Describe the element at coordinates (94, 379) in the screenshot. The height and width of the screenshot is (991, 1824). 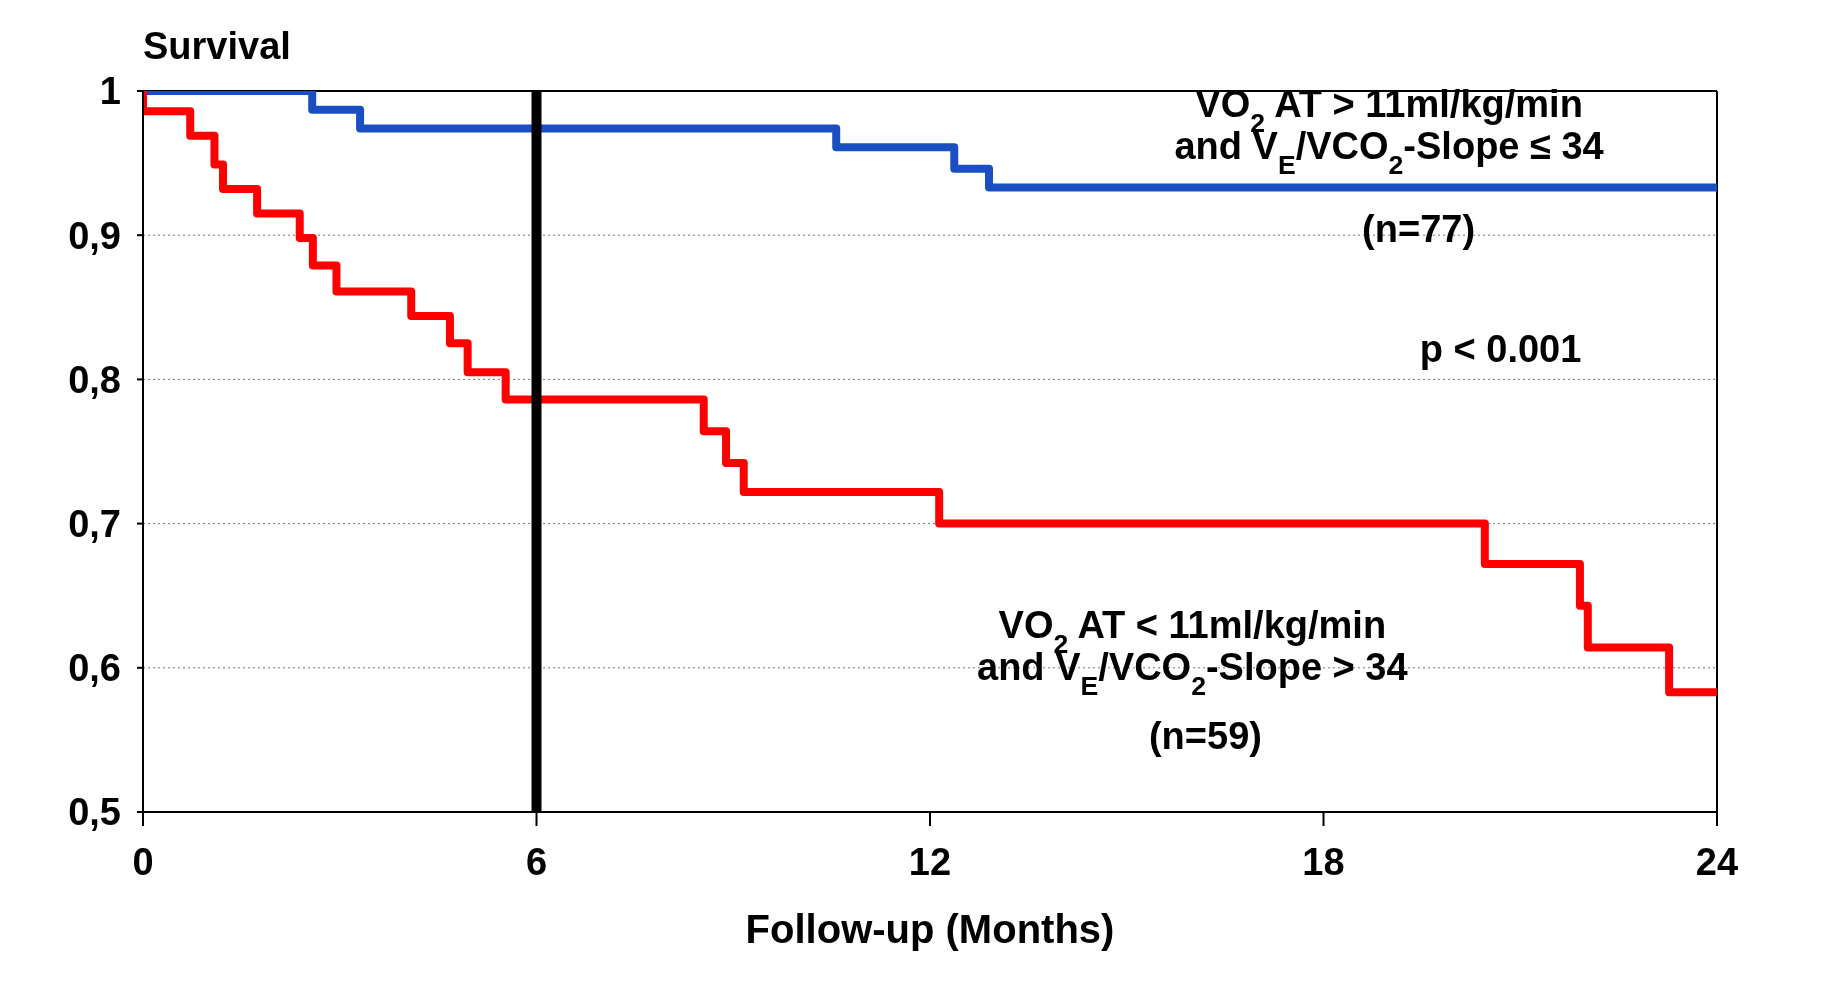
I see `y-tick-label: 0,8` at that location.